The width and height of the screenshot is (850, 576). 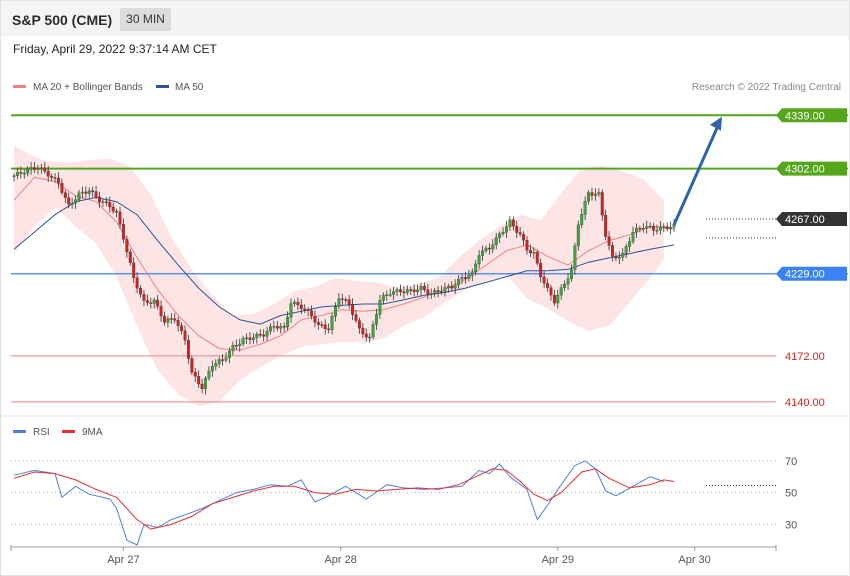 What do you see at coordinates (340, 560) in the screenshot?
I see `x-axis-label: Apr 28` at bounding box center [340, 560].